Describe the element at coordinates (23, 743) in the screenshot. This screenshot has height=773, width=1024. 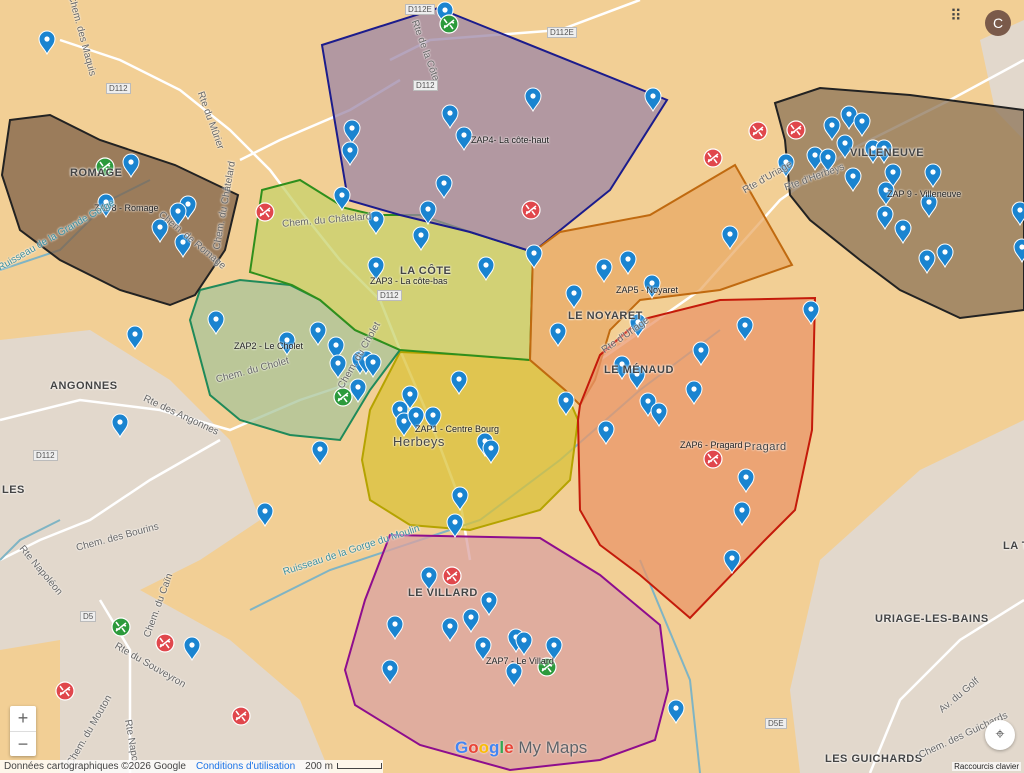
I see `zoom-out-button: −` at that location.